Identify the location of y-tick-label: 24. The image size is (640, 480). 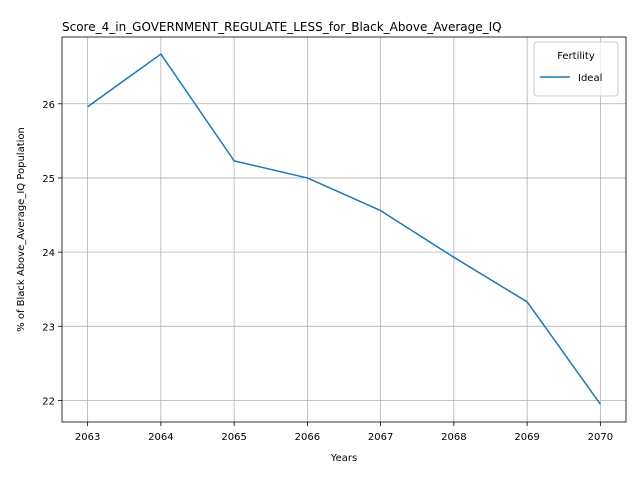
(48, 253).